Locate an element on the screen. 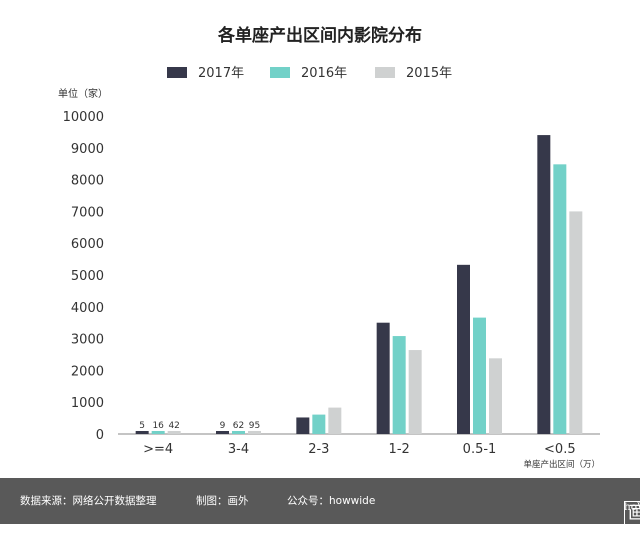 The width and height of the screenshot is (640, 551). y-tick-label-5: 5000 is located at coordinates (87, 276).